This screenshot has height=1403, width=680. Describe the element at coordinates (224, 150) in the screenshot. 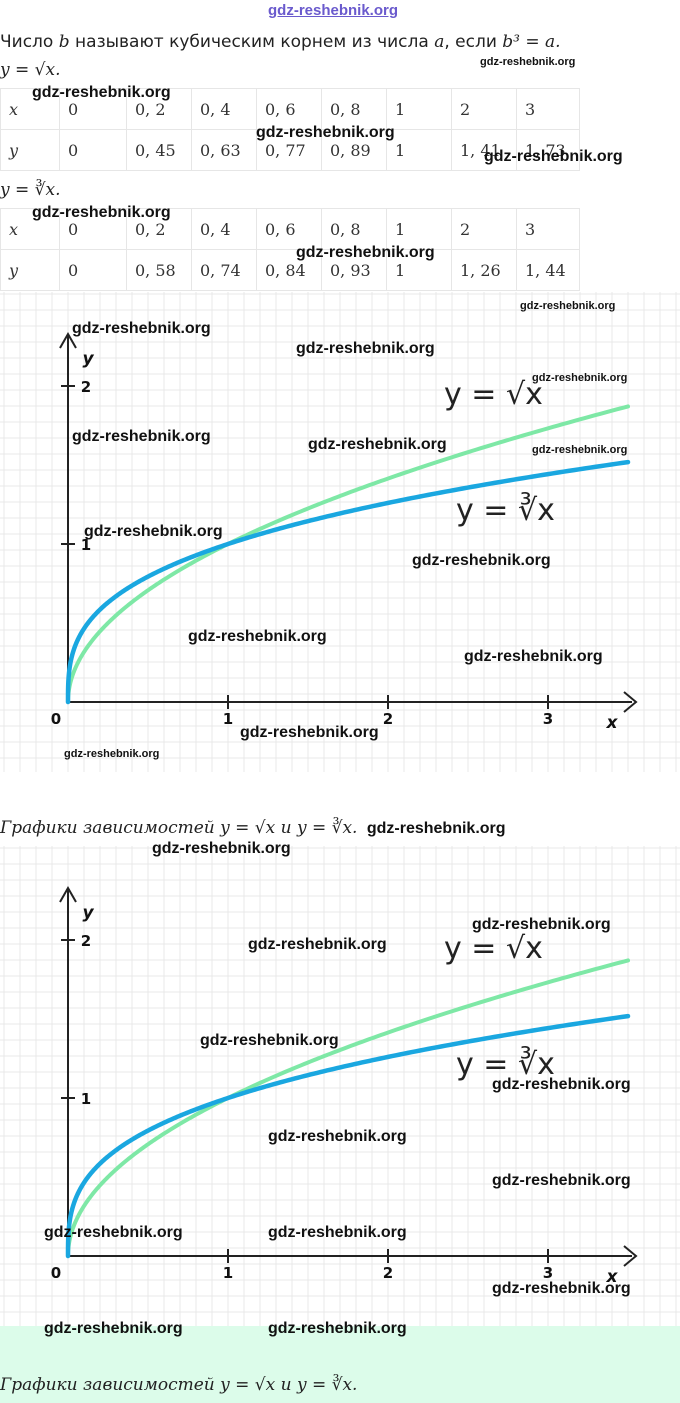

I see `table-cell-y-2: 0, 63` at that location.